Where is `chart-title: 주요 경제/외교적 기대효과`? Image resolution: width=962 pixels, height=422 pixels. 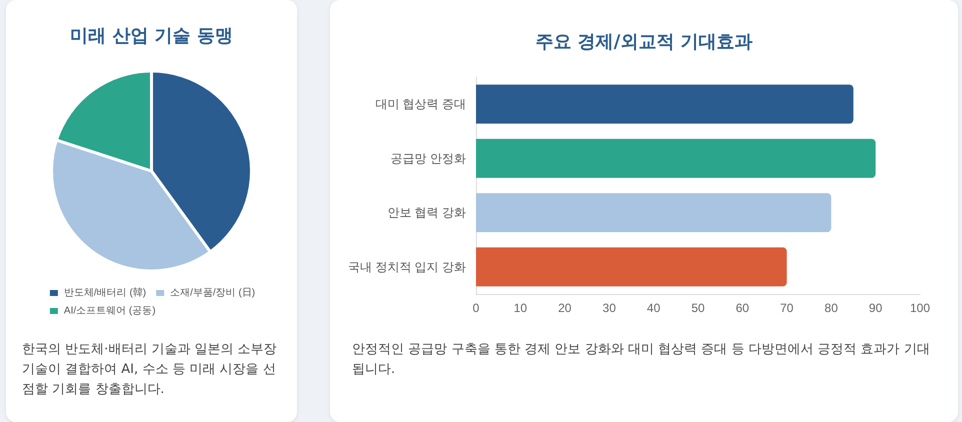 chart-title: 주요 경제/외교적 기대효과 is located at coordinates (644, 42).